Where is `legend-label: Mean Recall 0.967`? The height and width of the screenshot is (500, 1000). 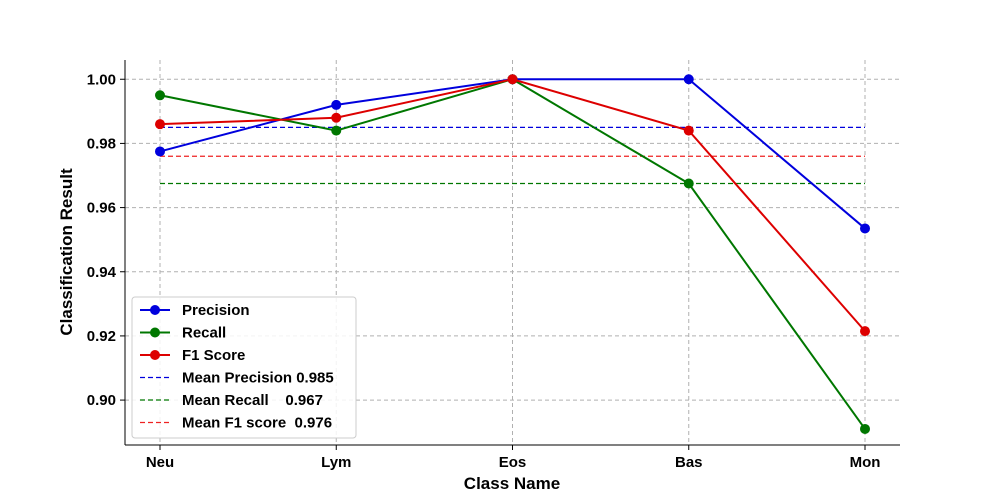 legend-label: Mean Recall 0.967 is located at coordinates (252, 400).